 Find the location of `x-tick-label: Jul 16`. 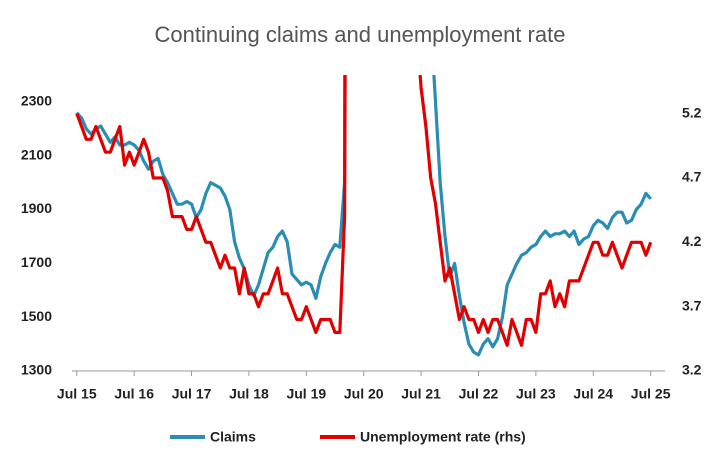

x-tick-label: Jul 16 is located at coordinates (134, 394).